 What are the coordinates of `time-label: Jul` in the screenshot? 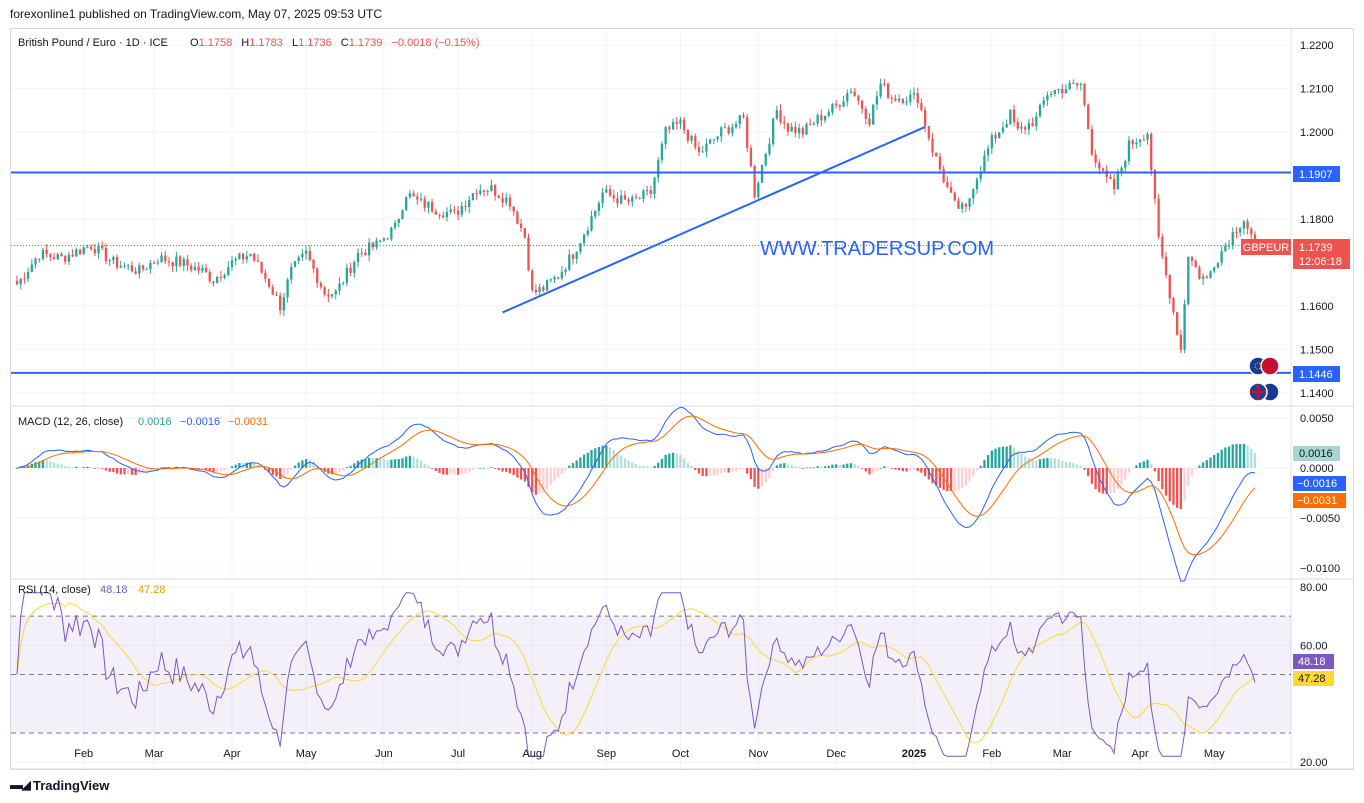 It's located at (458, 754).